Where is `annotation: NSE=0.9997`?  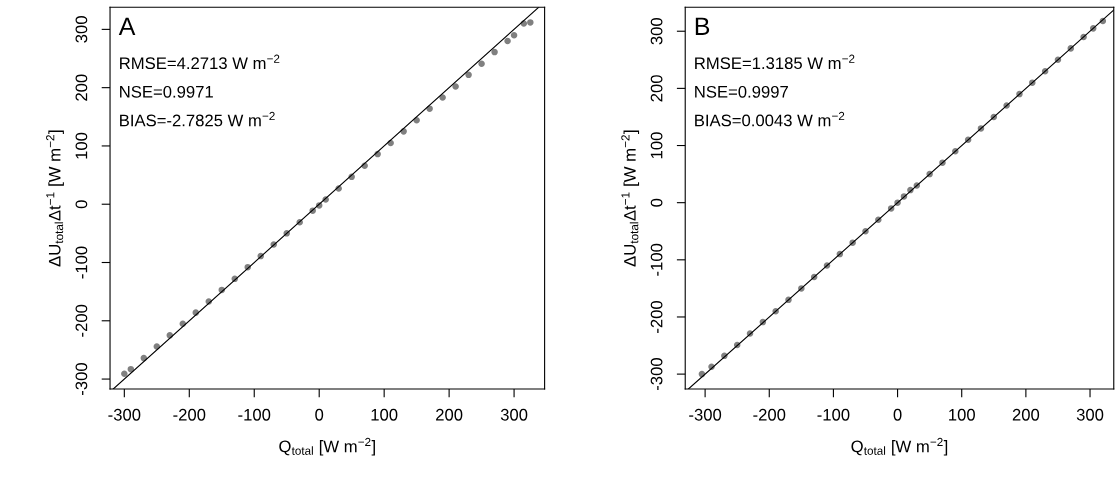
annotation: NSE=0.9997 is located at coordinates (741, 91).